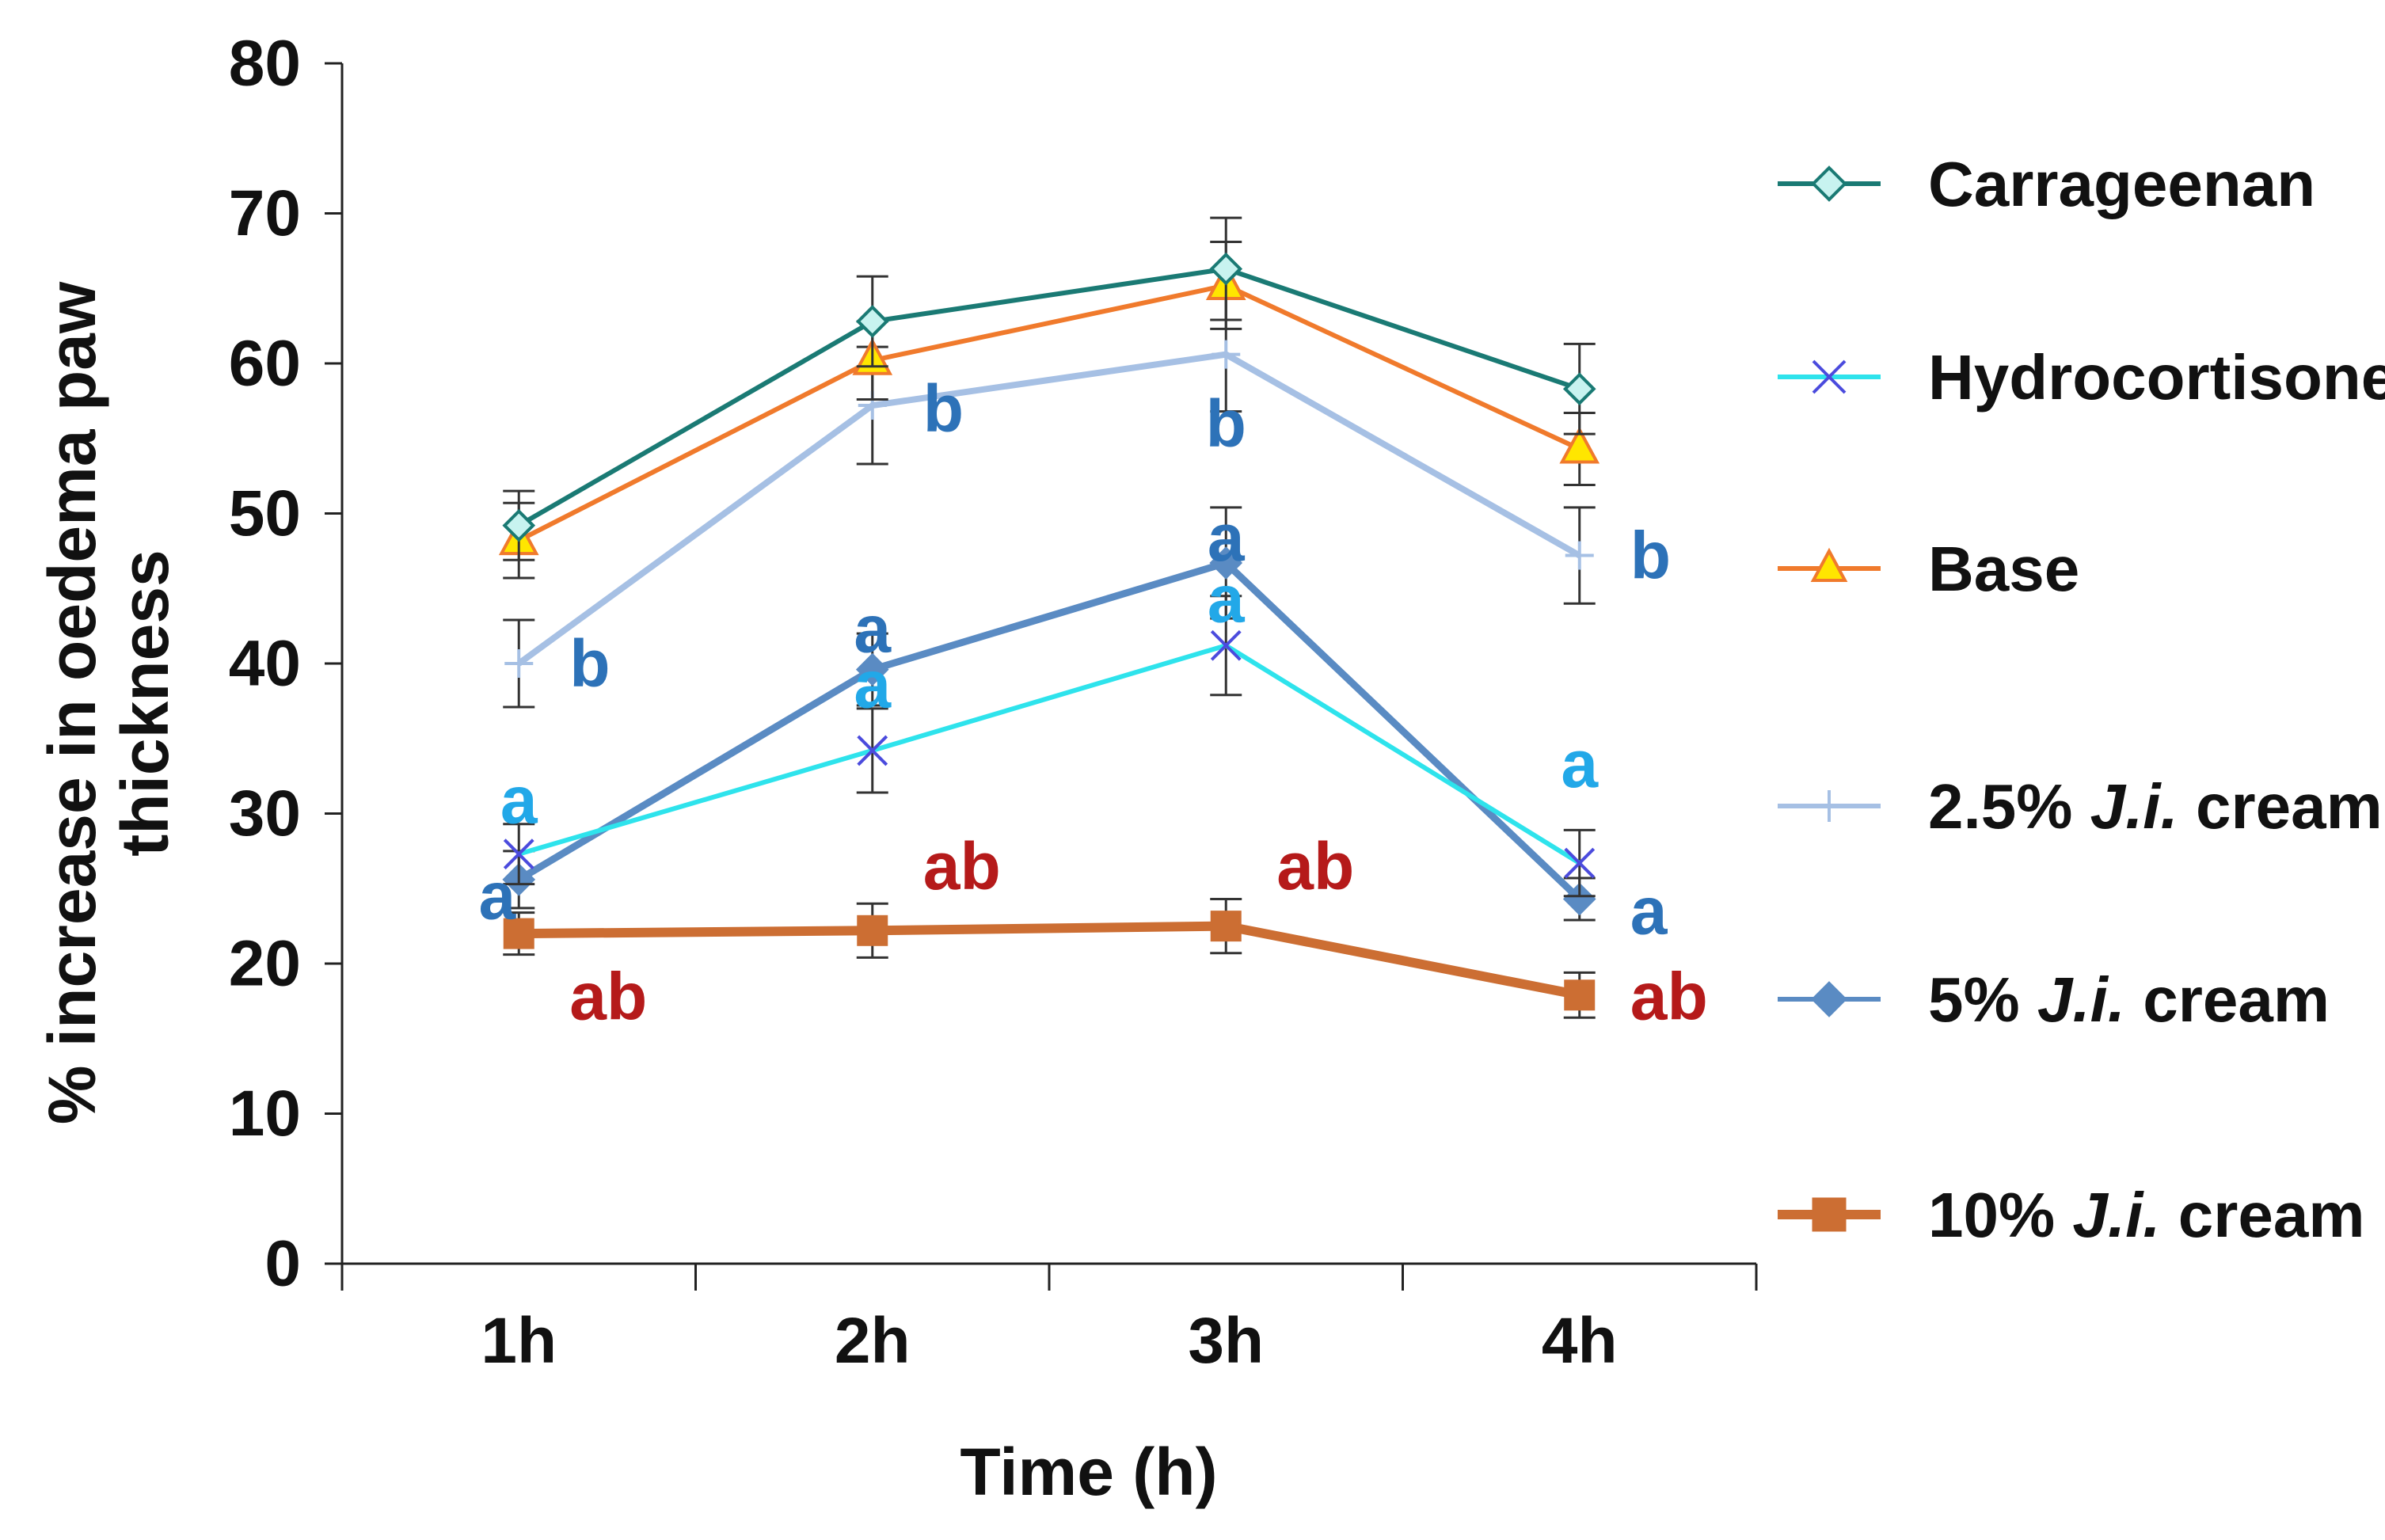 This screenshot has height=1540, width=2385. Describe the element at coordinates (2000, 1215) in the screenshot. I see `legend-label-part: 10%` at that location.